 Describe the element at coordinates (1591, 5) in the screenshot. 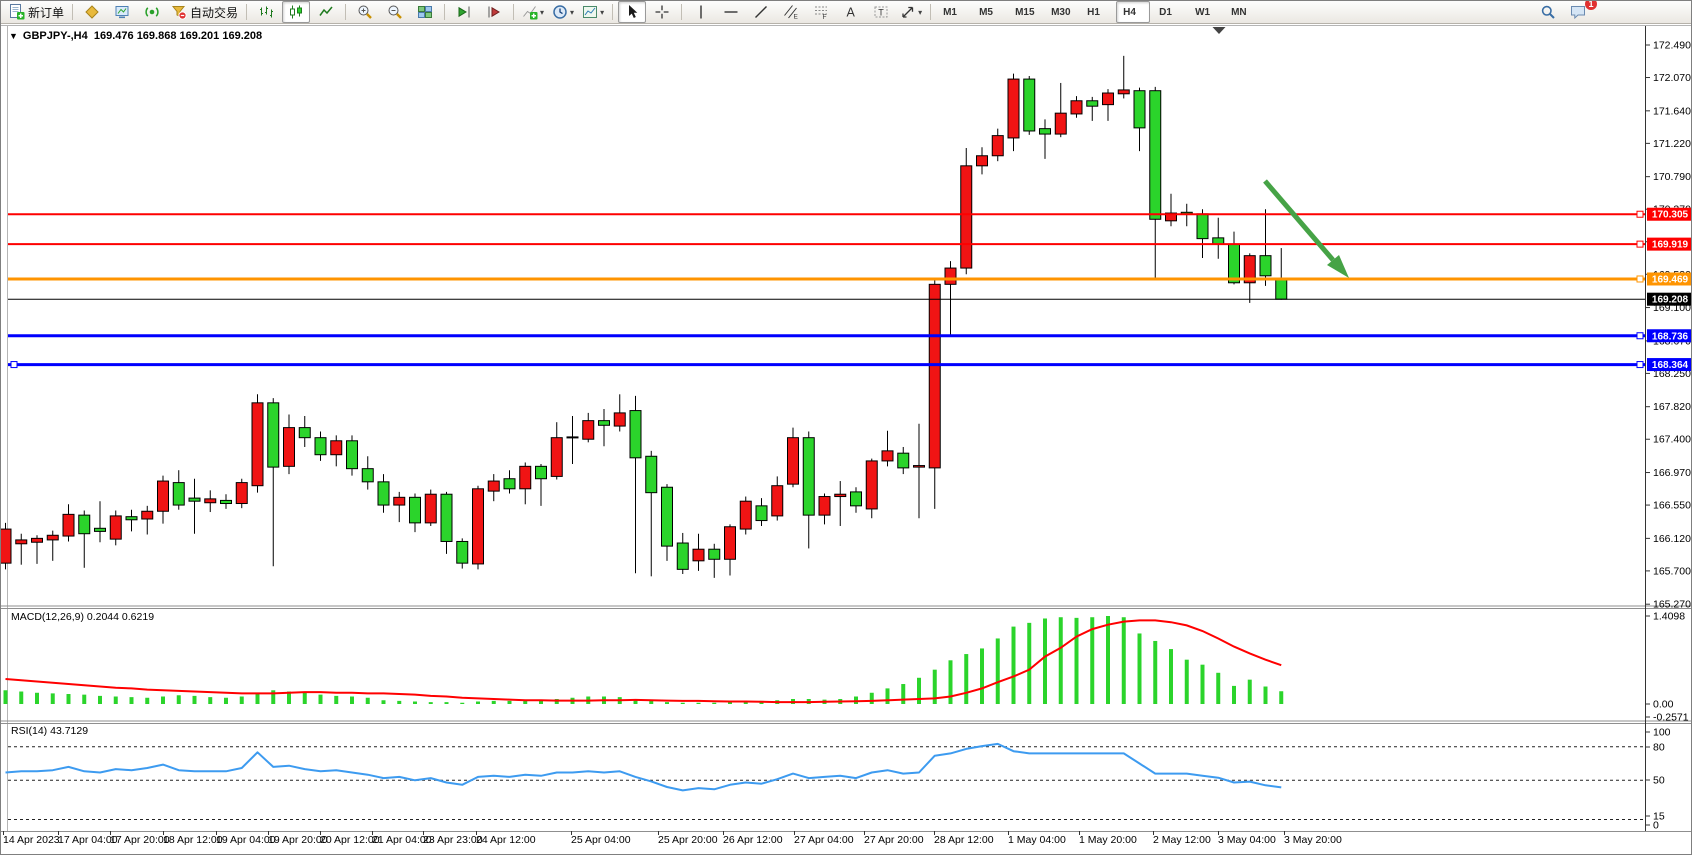

I see `chat-unread-badge: 1` at that location.